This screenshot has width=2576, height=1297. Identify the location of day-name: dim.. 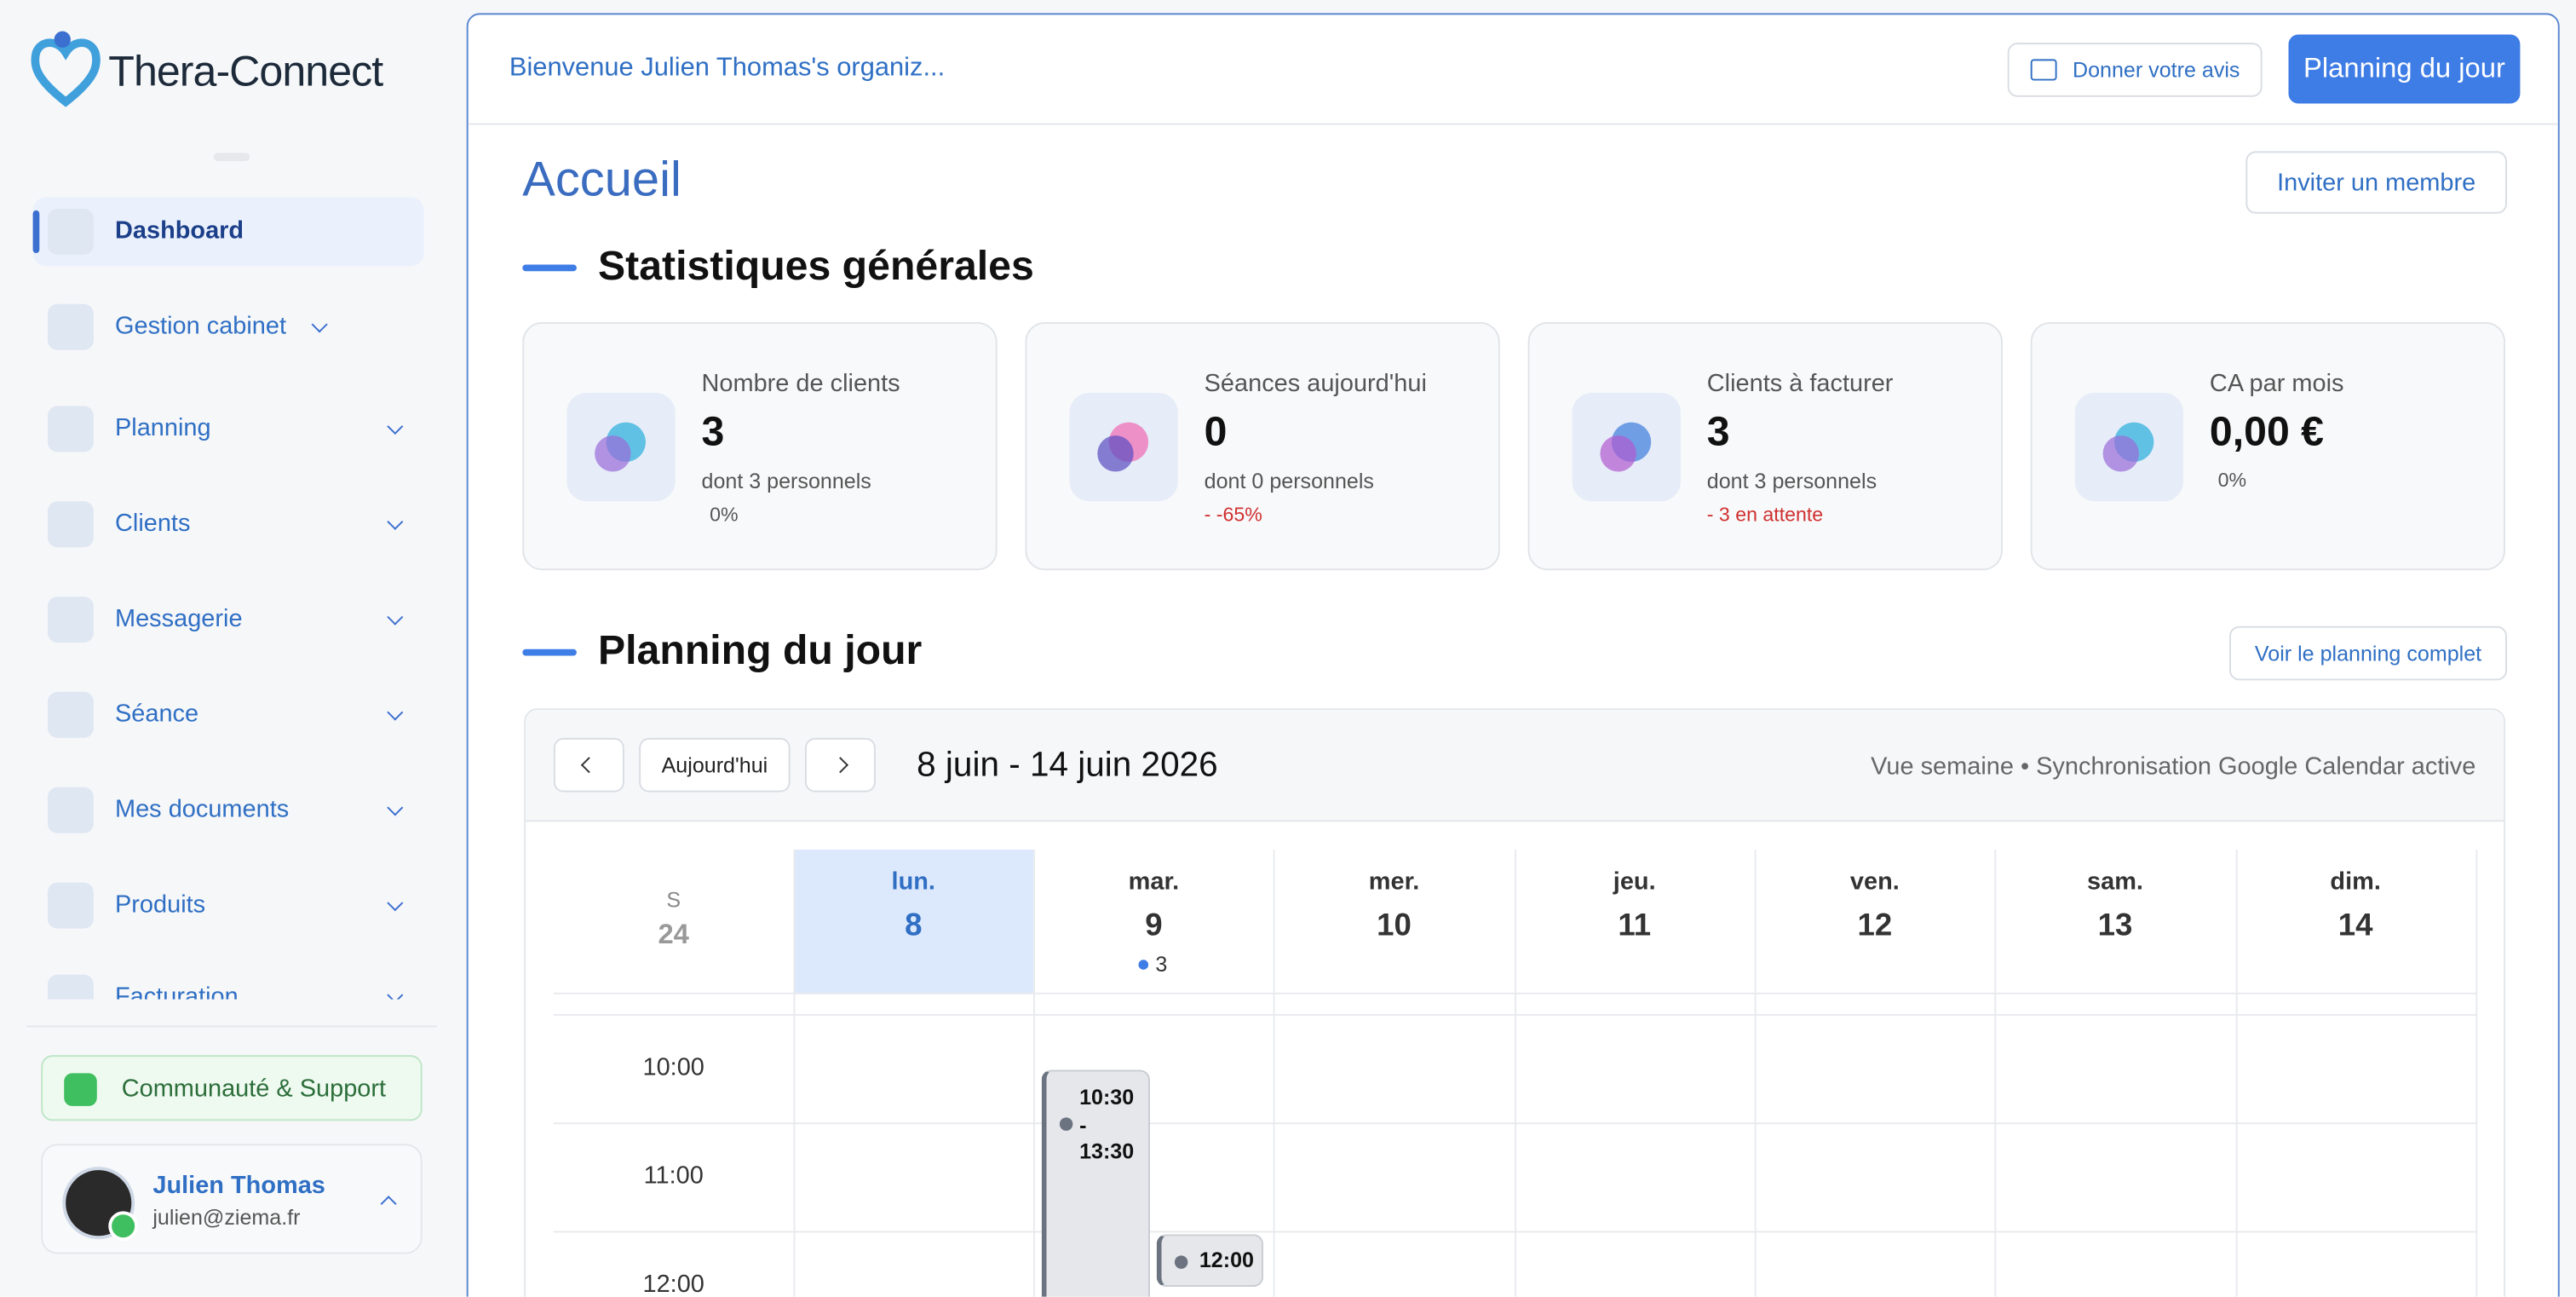
(2356, 882).